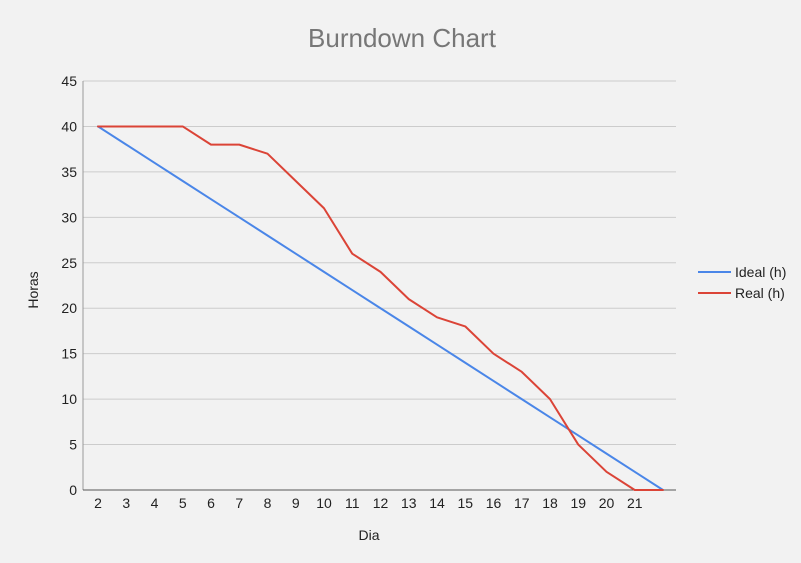 The height and width of the screenshot is (563, 801). I want to click on y-tick-label: 0, so click(73, 490).